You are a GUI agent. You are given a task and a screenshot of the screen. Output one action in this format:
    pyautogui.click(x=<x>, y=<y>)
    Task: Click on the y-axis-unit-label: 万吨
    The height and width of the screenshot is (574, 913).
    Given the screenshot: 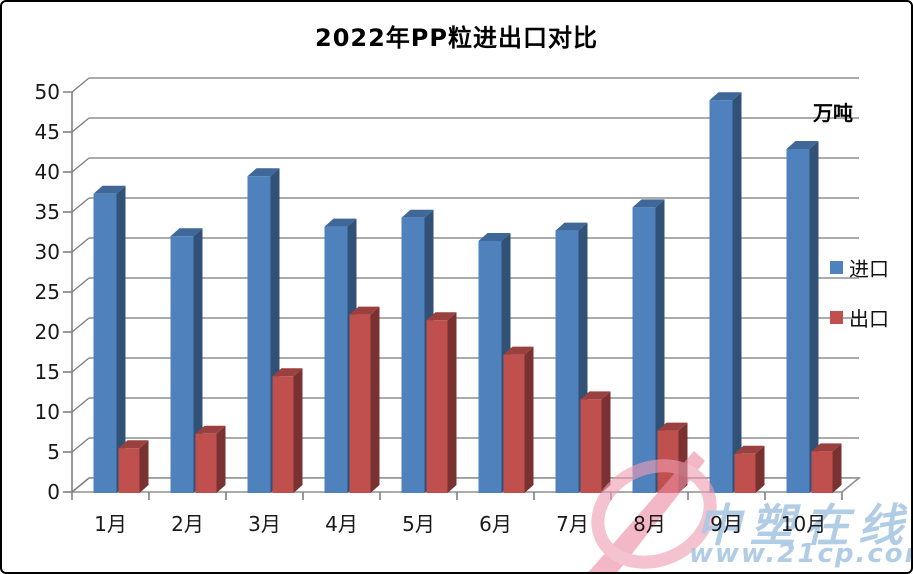 What is the action you would take?
    pyautogui.click(x=833, y=113)
    